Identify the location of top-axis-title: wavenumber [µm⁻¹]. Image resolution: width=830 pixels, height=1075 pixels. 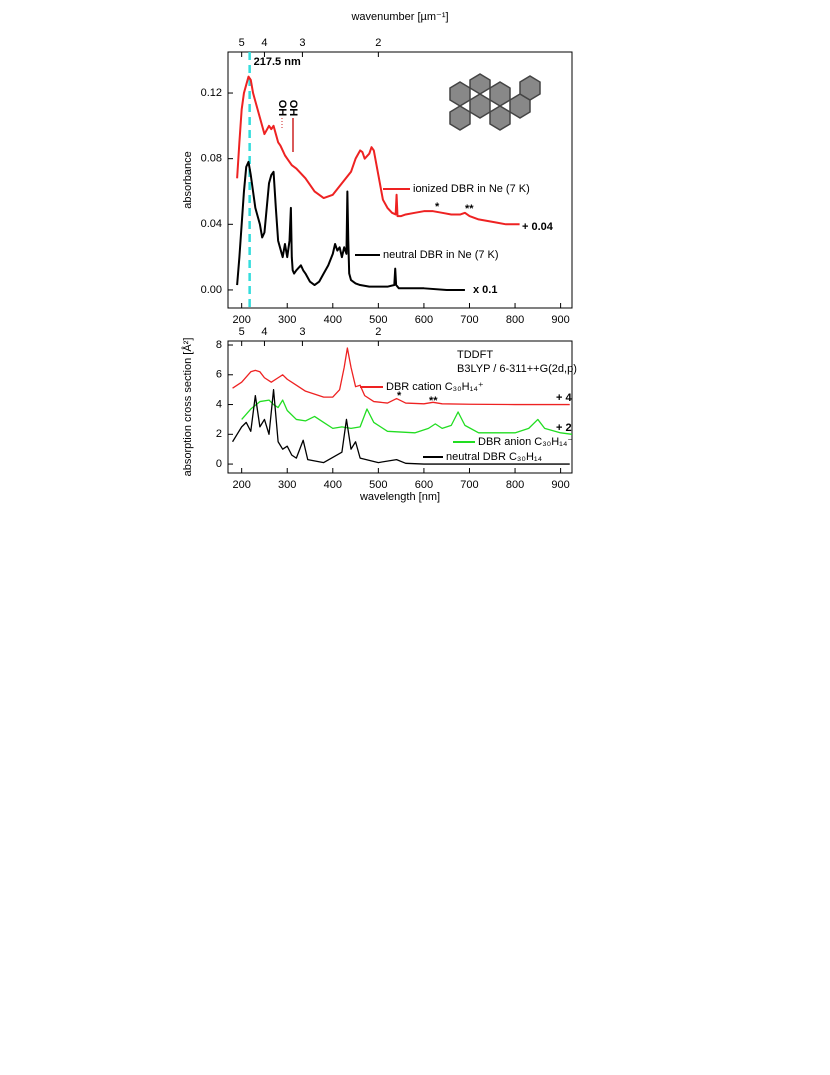
(399, 17).